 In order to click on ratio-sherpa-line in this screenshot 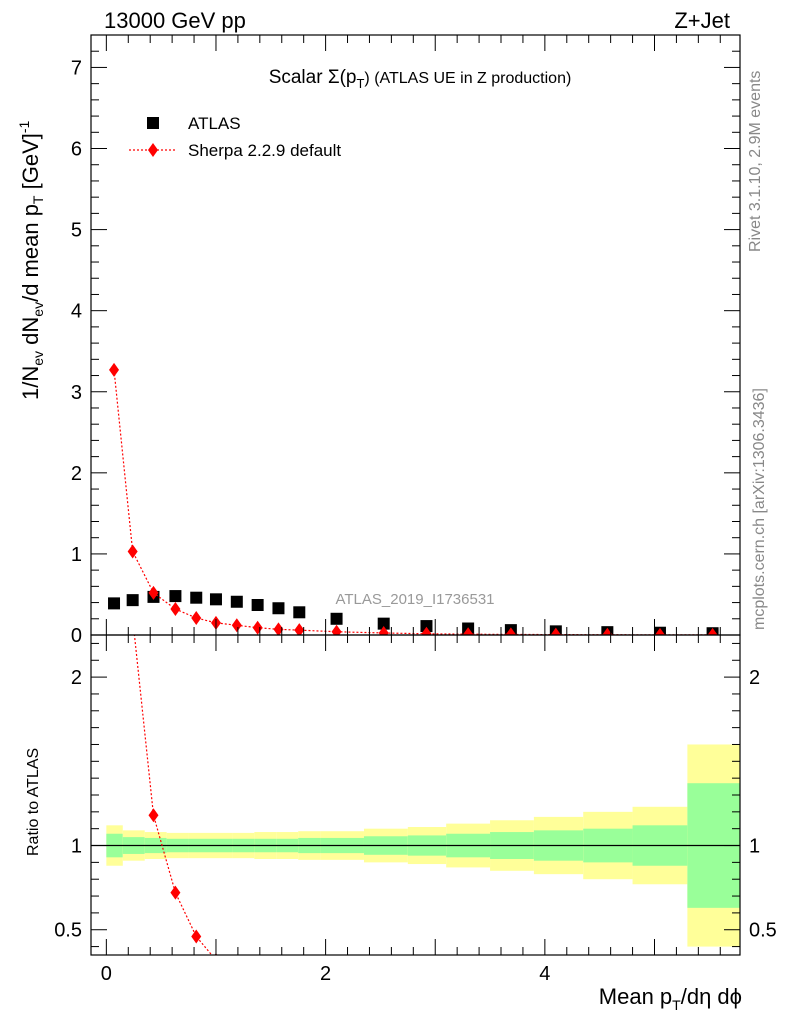, I will do `click(173, 795)`.